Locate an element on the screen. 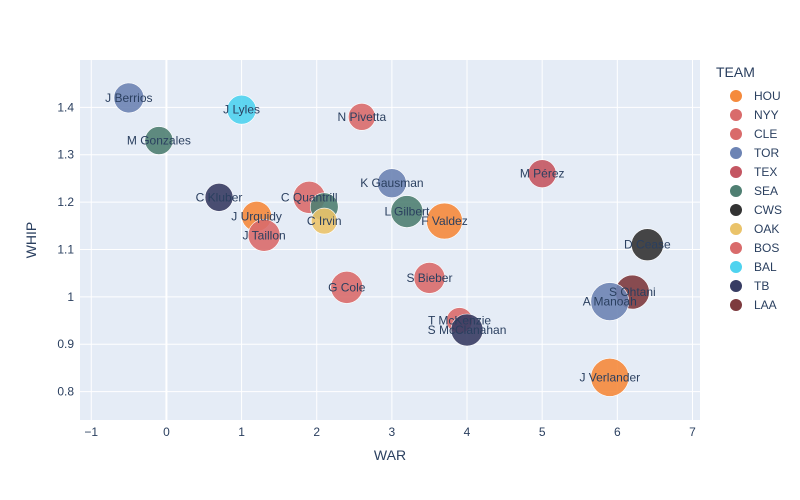 This screenshot has width=800, height=500. legend-item-hou: HOU is located at coordinates (756, 95).